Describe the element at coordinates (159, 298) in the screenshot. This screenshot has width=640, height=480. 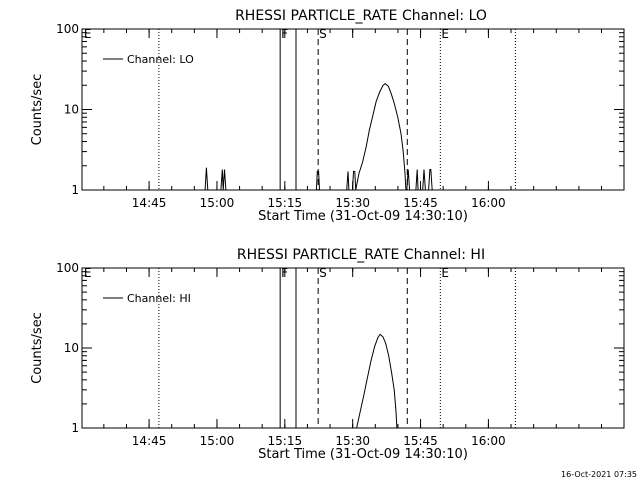
I see `legend-label: Channel: HI` at that location.